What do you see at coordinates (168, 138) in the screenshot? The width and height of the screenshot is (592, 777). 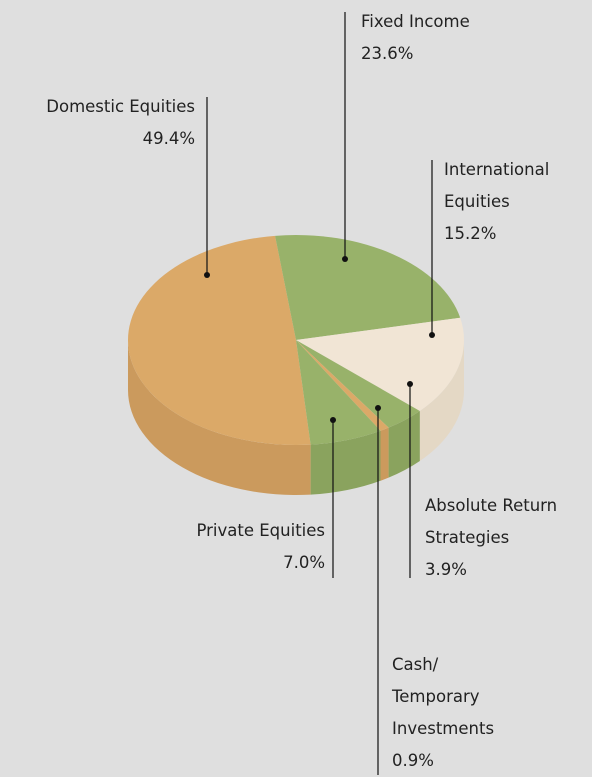 I see `slice-value: 49.4%` at bounding box center [168, 138].